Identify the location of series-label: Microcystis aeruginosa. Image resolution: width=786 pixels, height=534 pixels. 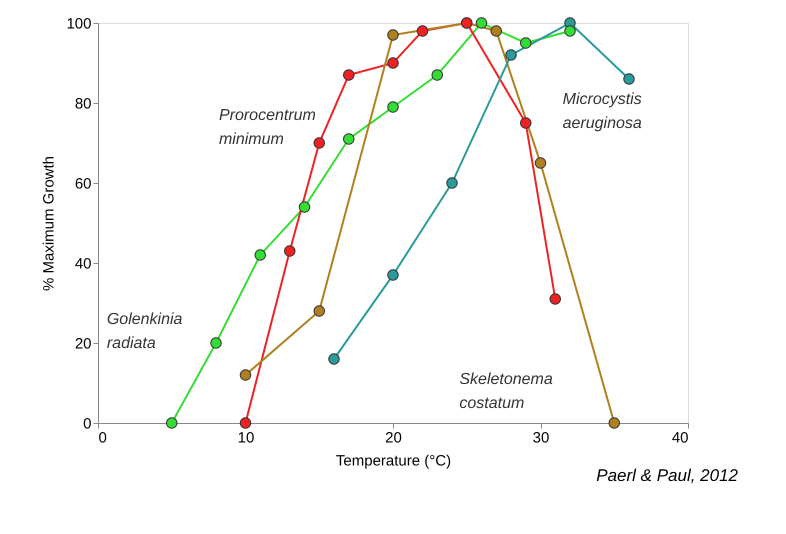
(602, 111).